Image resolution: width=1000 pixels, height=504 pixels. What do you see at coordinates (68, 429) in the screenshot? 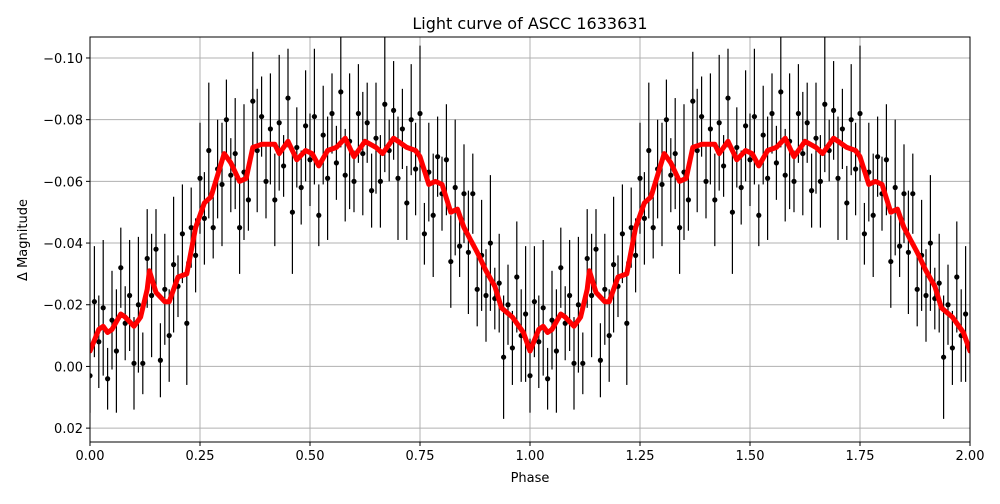
I see `y-tick-label: 0.02` at bounding box center [68, 429].